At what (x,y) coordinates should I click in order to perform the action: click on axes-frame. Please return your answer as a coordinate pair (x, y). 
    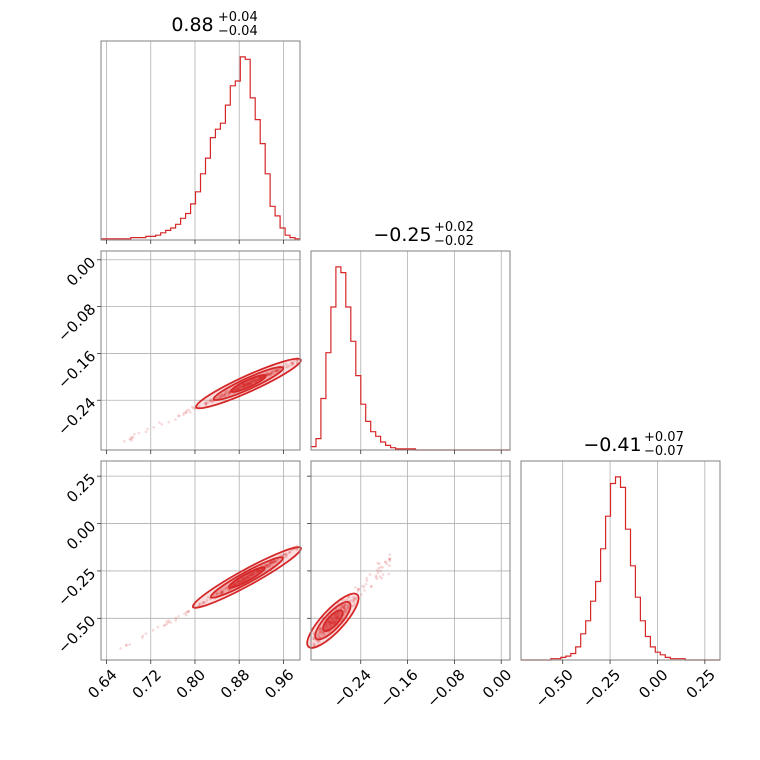
    Looking at the image, I should click on (620, 560).